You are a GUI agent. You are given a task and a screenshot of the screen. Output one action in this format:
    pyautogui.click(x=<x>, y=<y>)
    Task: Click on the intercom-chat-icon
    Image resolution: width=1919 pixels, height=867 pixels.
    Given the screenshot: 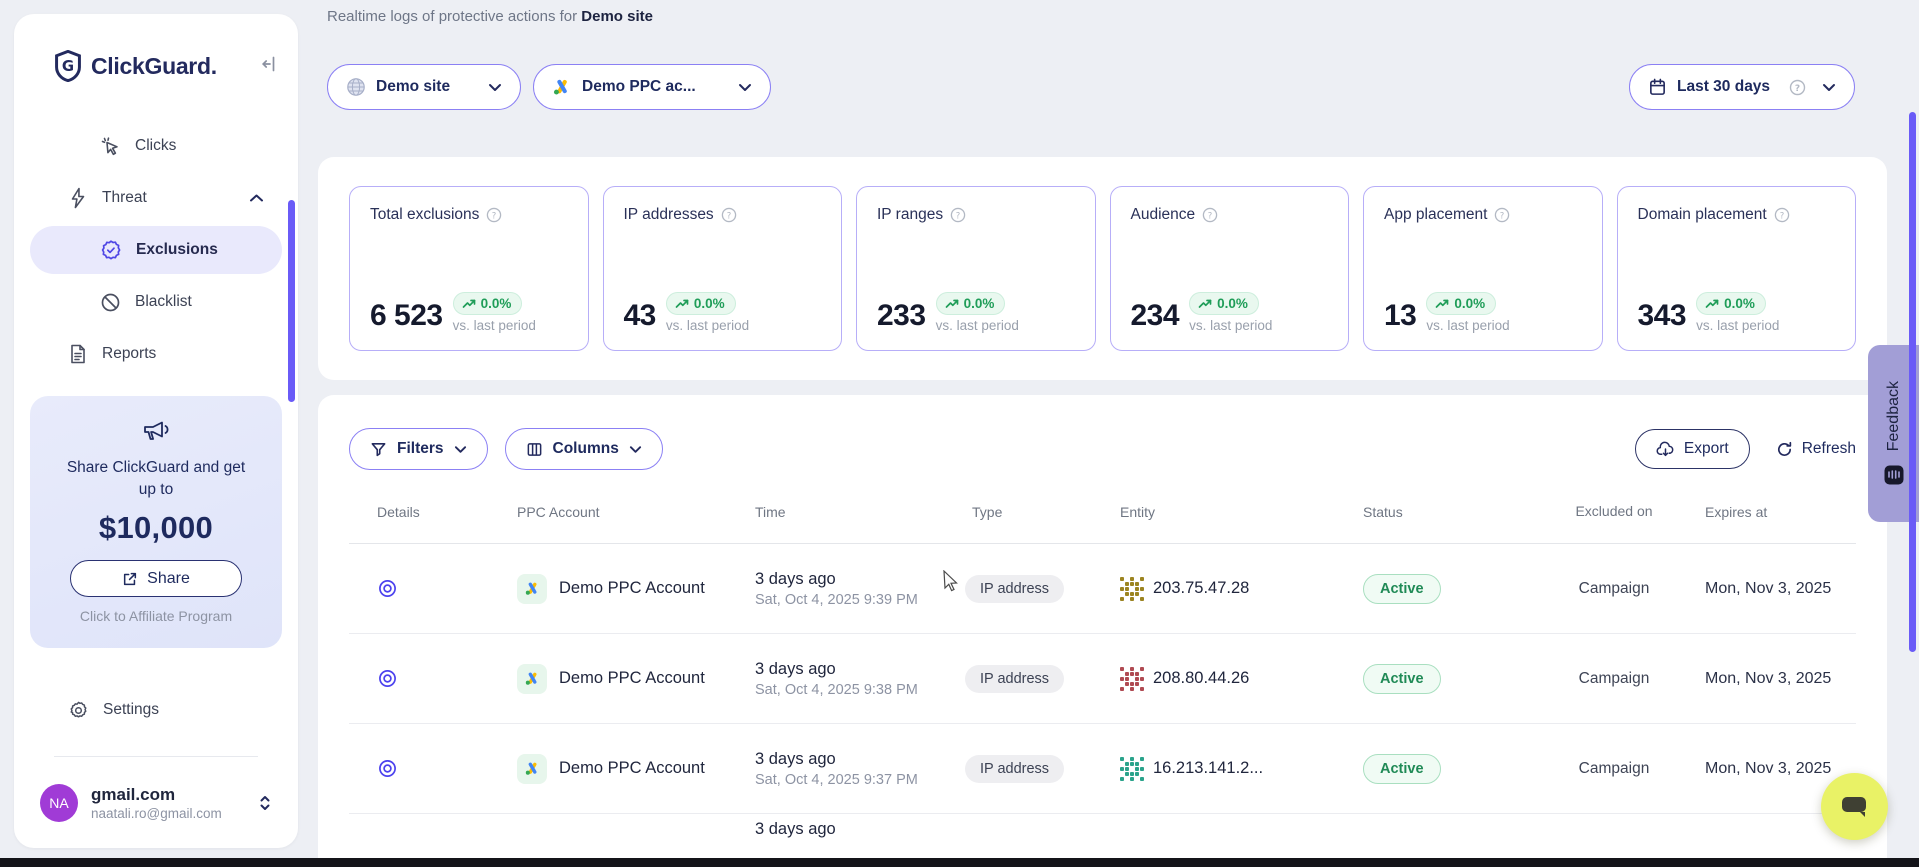 What is the action you would take?
    pyautogui.click(x=1894, y=475)
    